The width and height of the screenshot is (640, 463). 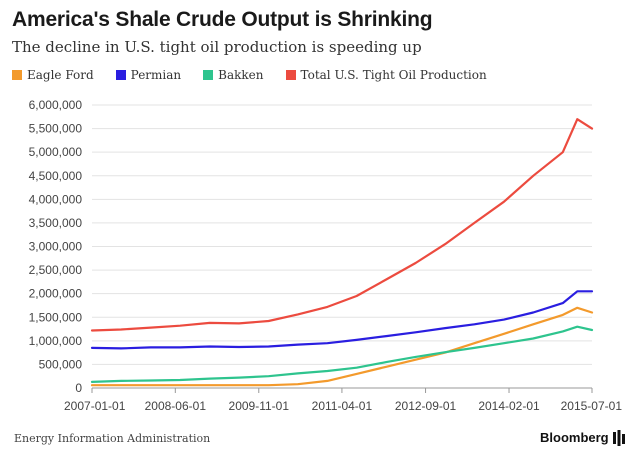 I want to click on x-tick-label: 2009-11-01, so click(x=259, y=406).